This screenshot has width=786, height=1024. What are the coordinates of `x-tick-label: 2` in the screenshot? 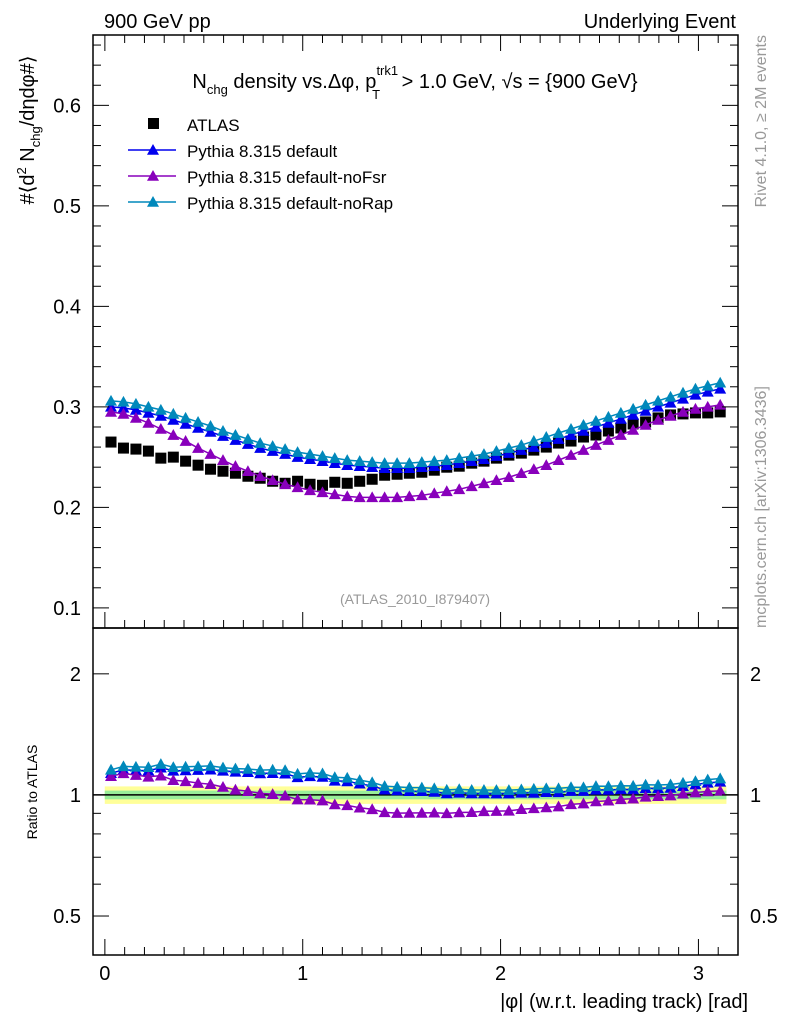 It's located at (500, 974).